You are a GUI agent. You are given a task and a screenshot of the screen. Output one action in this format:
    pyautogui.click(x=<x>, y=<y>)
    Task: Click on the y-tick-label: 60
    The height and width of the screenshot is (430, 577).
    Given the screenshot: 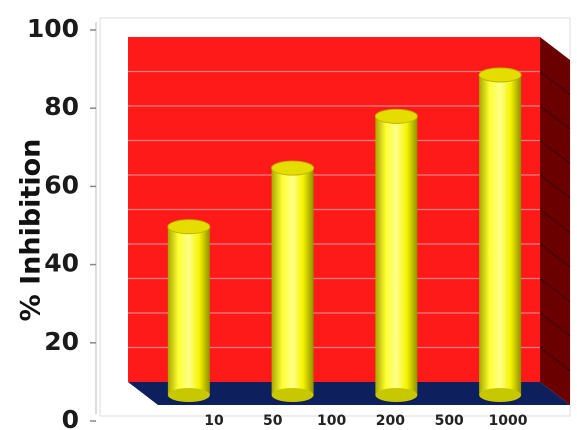 What is the action you would take?
    pyautogui.click(x=61, y=184)
    